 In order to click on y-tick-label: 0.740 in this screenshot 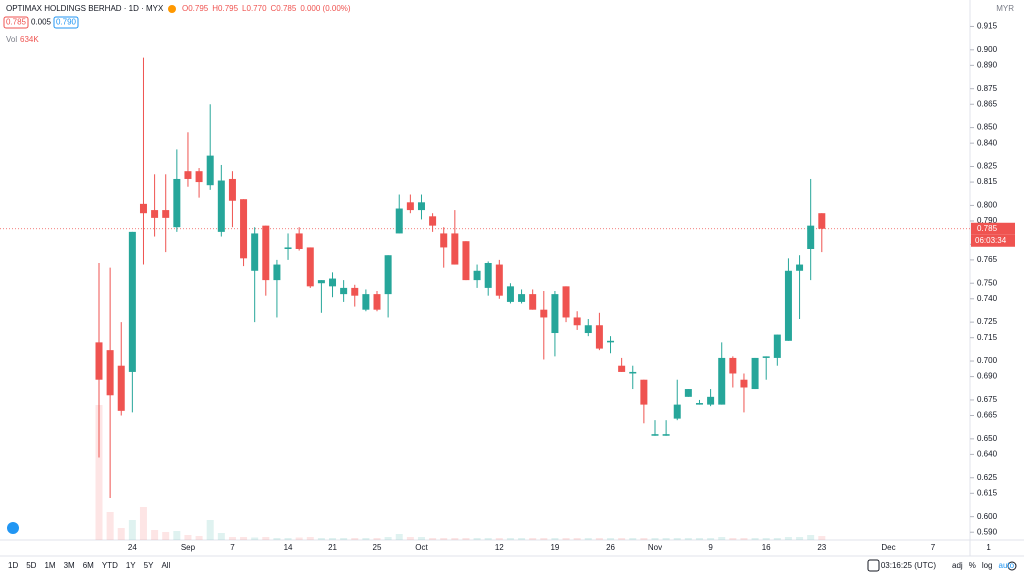, I will do `click(987, 298)`.